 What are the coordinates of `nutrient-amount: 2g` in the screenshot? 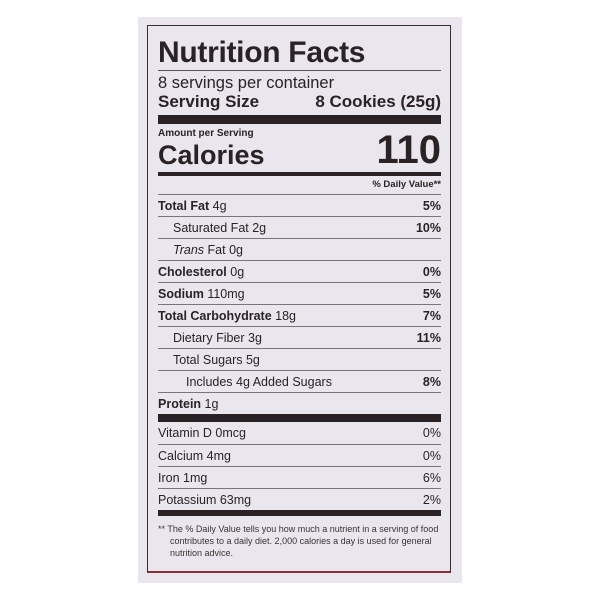 It's located at (259, 228).